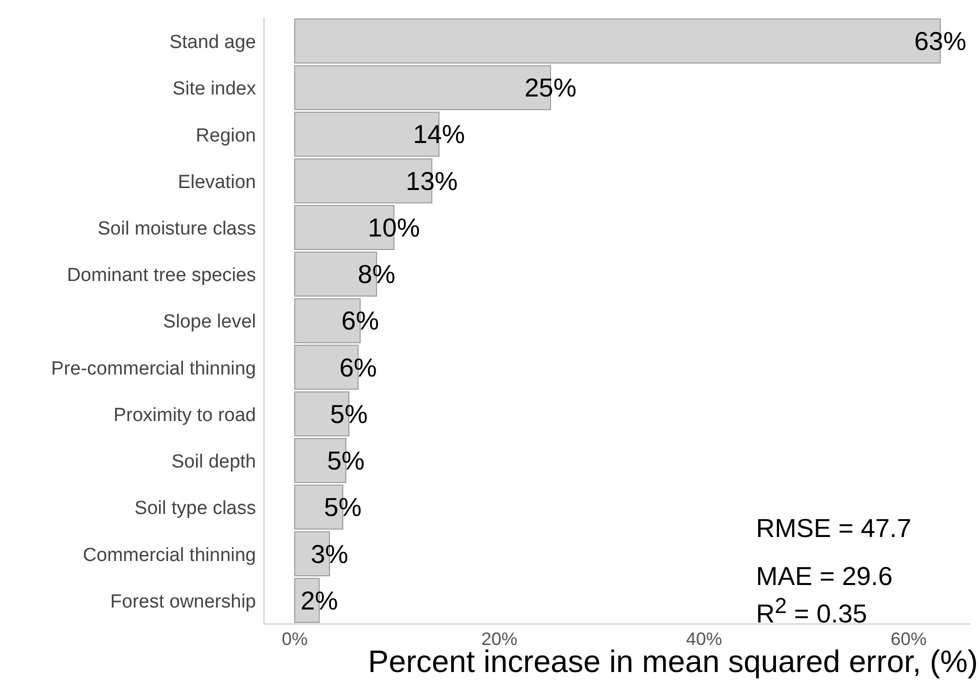  I want to click on y-tick-label: Pre-commercial thinning, so click(153, 369).